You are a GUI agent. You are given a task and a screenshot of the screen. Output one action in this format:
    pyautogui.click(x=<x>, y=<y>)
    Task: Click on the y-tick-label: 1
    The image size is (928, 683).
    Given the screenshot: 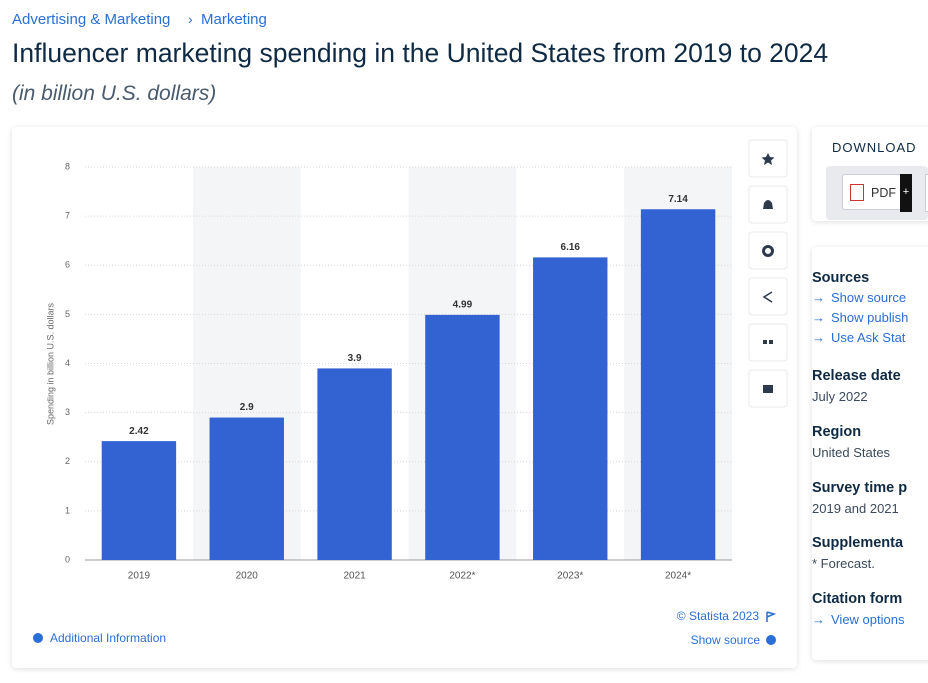 What is the action you would take?
    pyautogui.click(x=67, y=510)
    